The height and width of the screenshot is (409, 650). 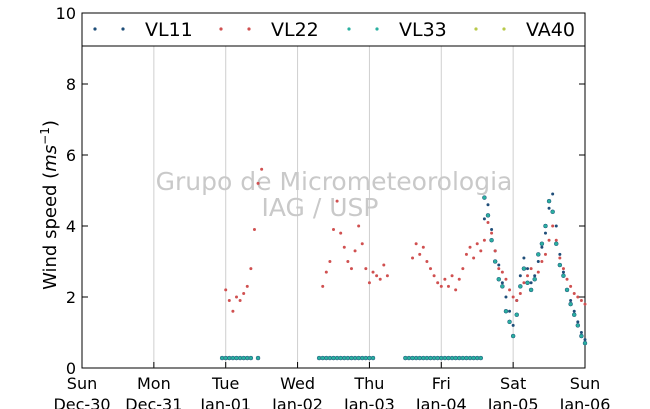 I want to click on x-tick-label-day: Sat, so click(x=513, y=383).